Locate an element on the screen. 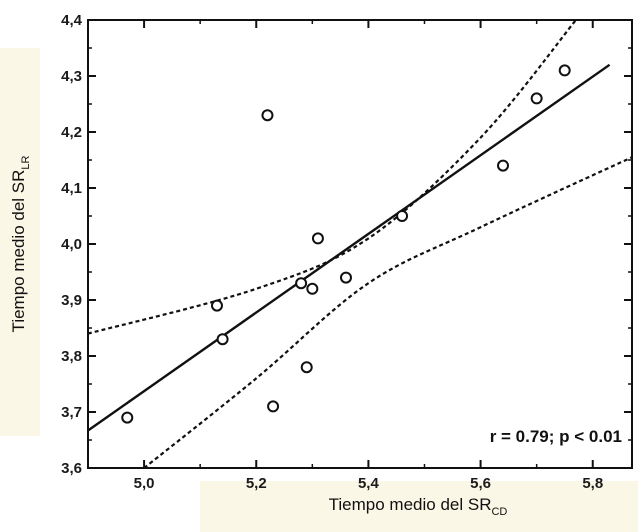  x-tick-label: 5,4 is located at coordinates (369, 483).